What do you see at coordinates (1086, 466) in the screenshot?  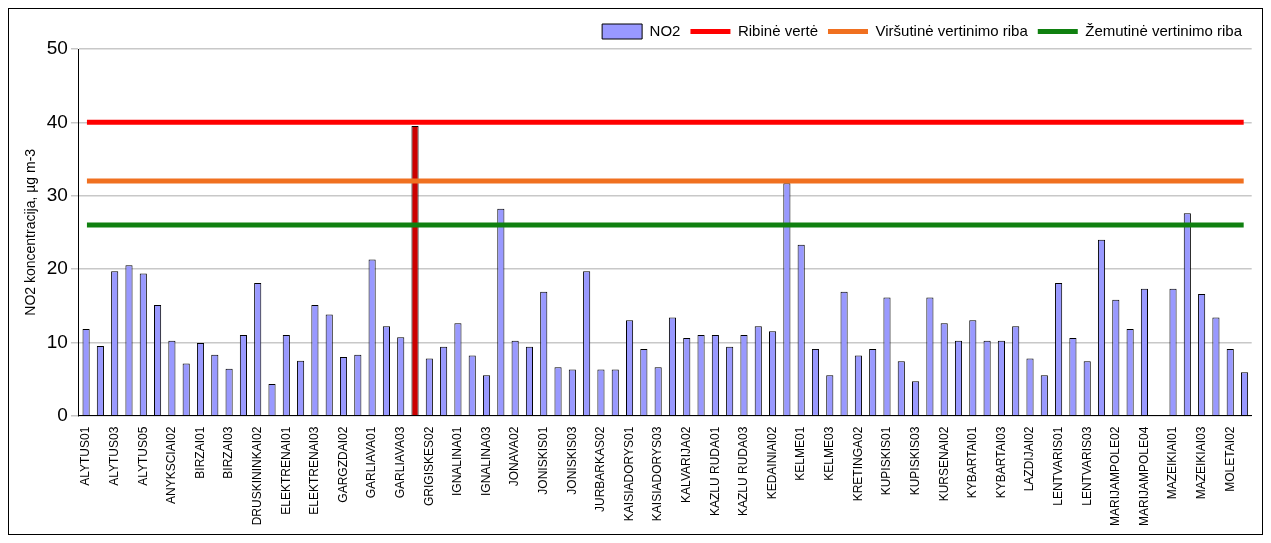 I see `x-tick-label: LENTVARIS03` at bounding box center [1086, 466].